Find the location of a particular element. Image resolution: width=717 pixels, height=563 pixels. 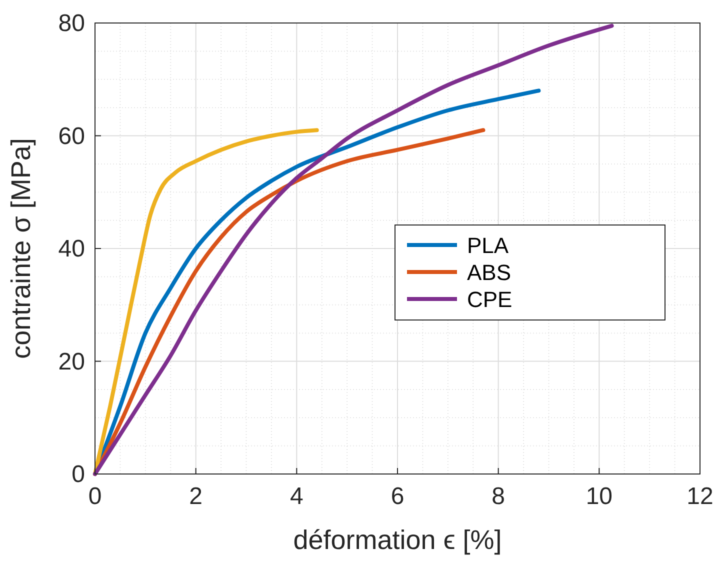

legend-label: ABS is located at coordinates (489, 272).